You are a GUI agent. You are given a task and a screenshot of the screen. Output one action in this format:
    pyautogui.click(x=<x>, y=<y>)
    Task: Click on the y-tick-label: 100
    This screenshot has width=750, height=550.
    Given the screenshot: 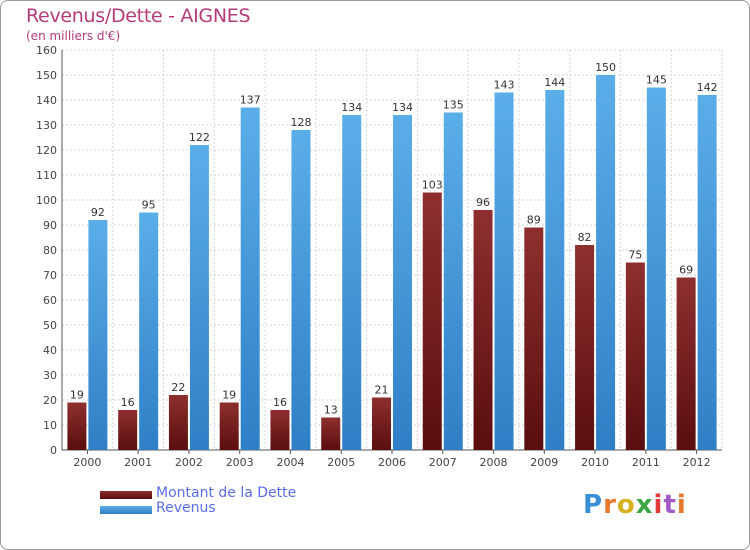 What is the action you would take?
    pyautogui.click(x=46, y=200)
    